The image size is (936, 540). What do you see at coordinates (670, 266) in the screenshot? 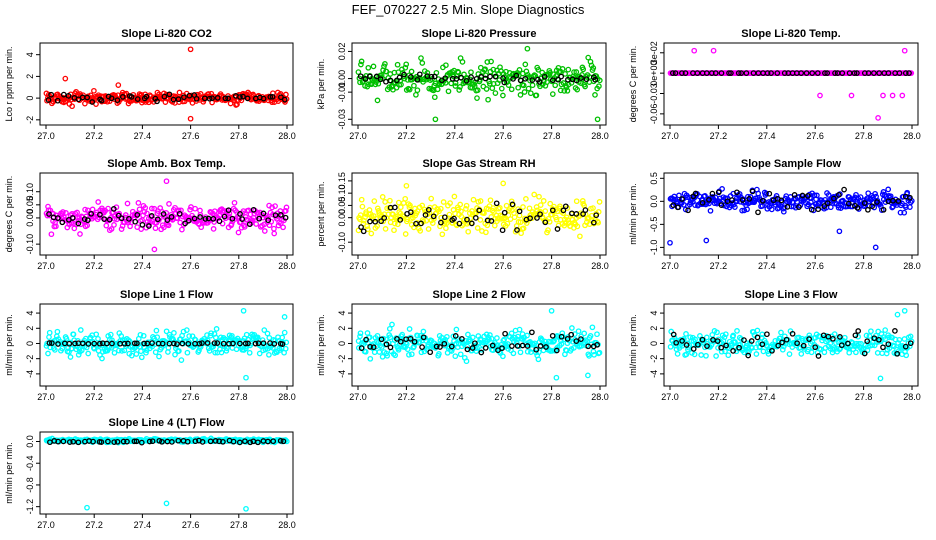
I see `x-tick-label: 27.0` at bounding box center [670, 266].